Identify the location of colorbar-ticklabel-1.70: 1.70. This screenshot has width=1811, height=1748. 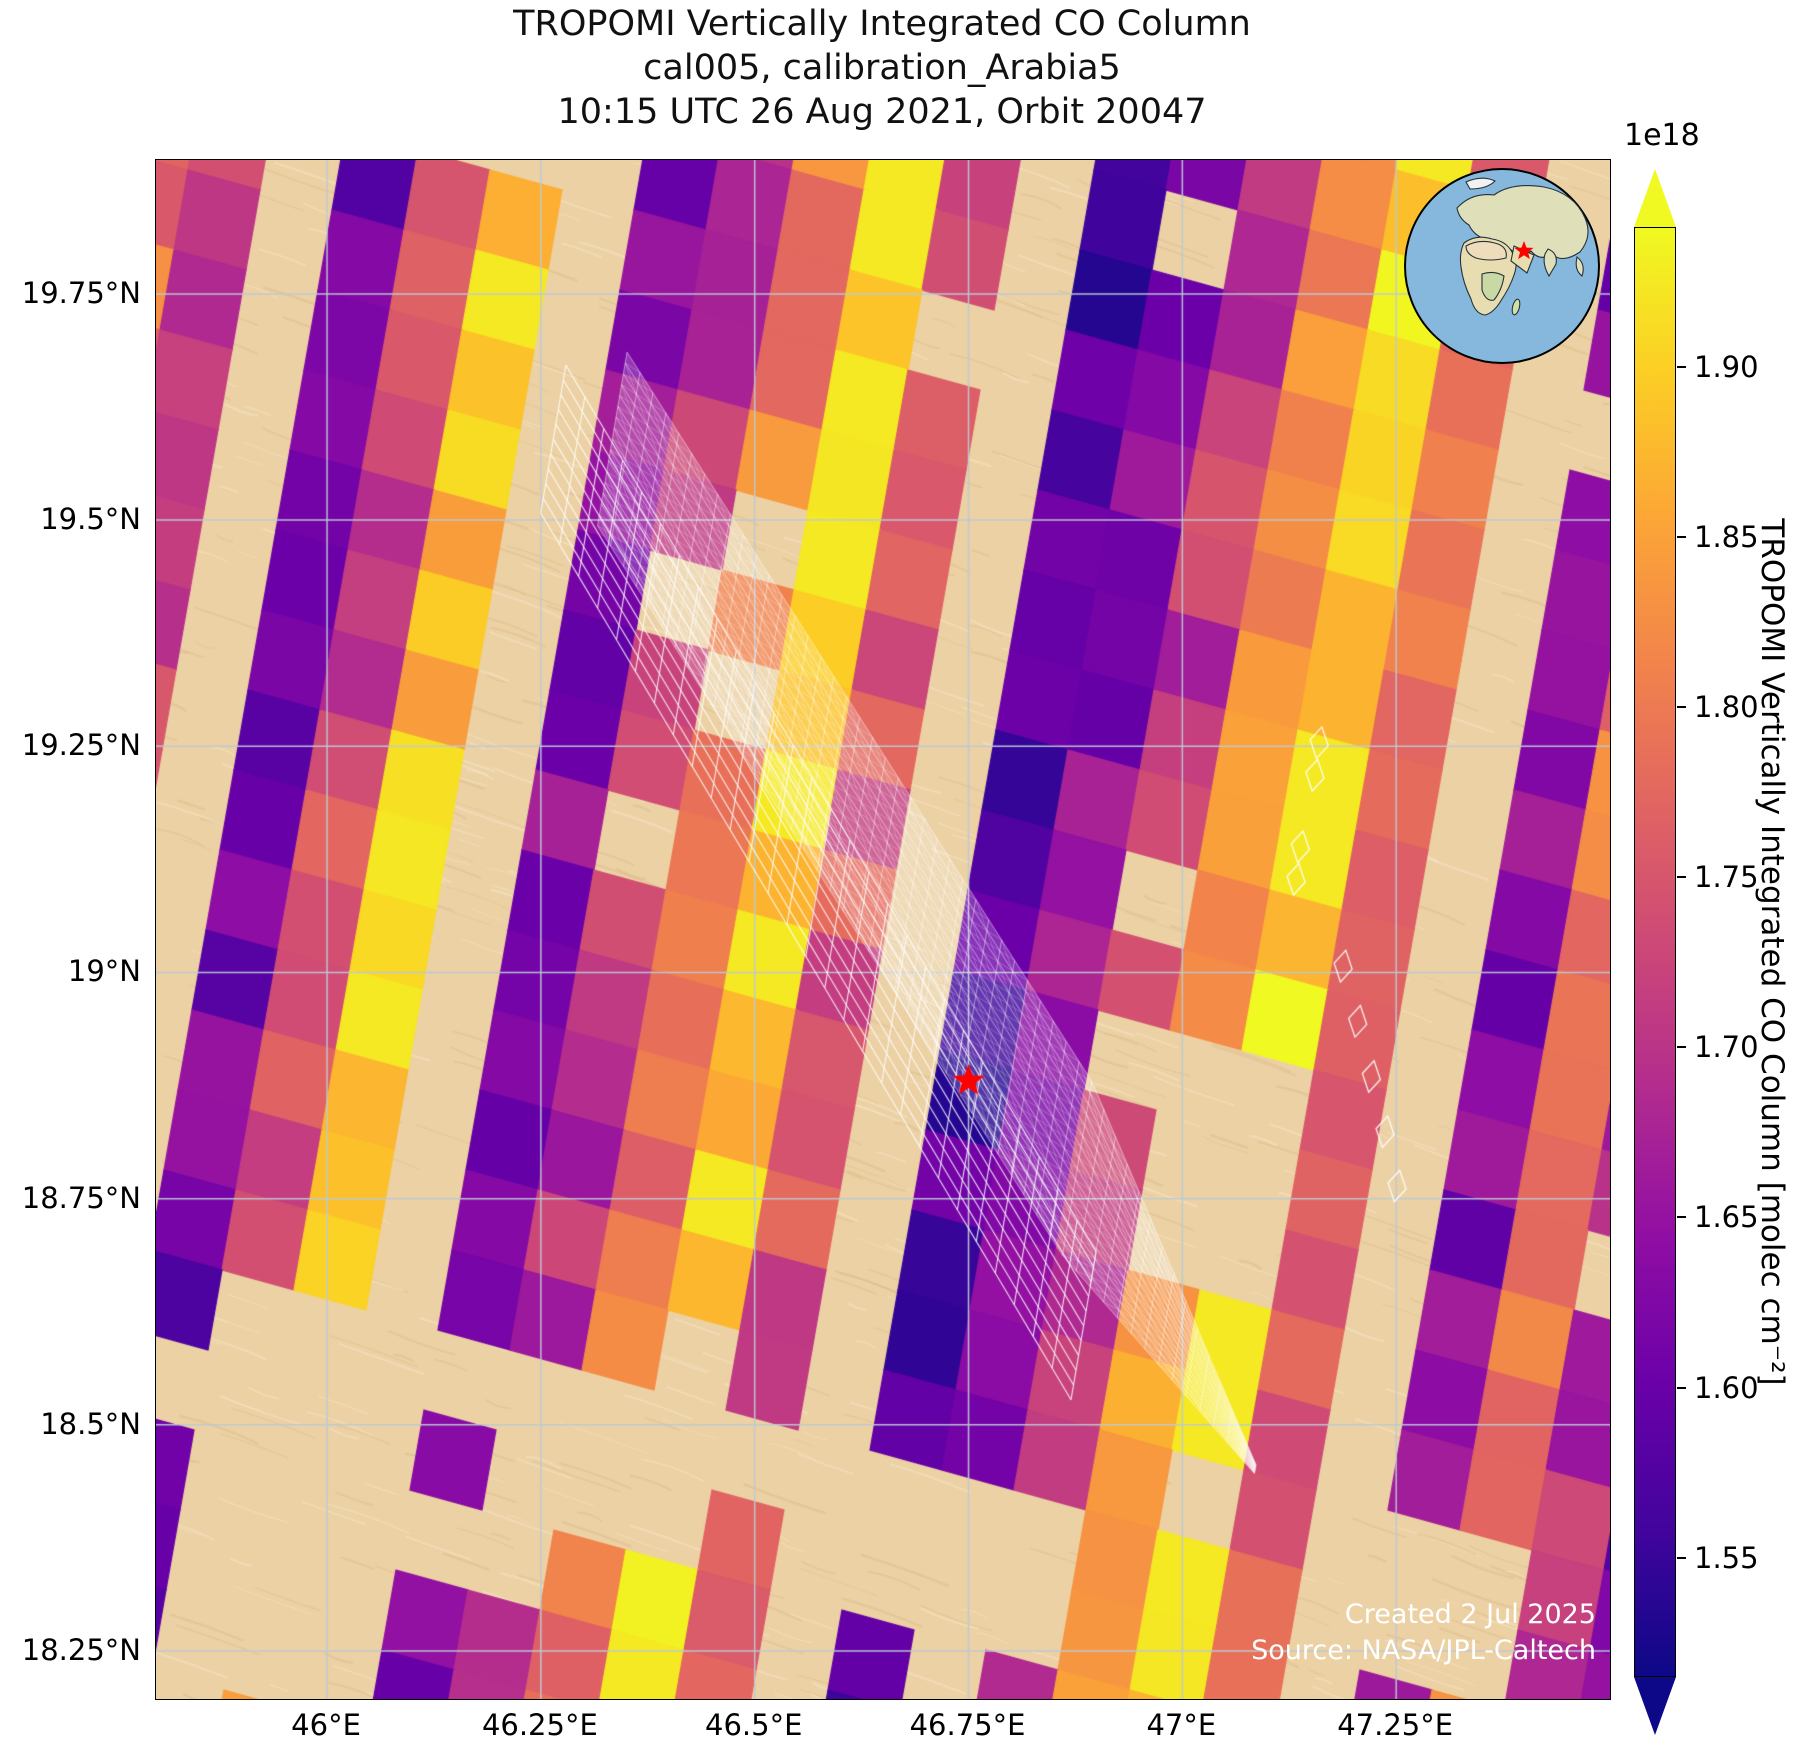
(1726, 1047).